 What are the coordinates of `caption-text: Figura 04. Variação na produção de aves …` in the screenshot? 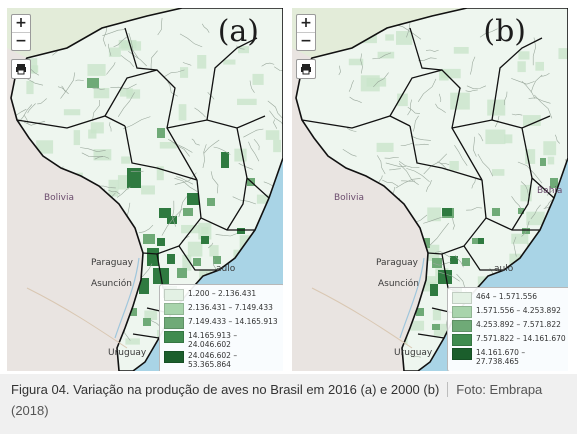 It's located at (225, 389).